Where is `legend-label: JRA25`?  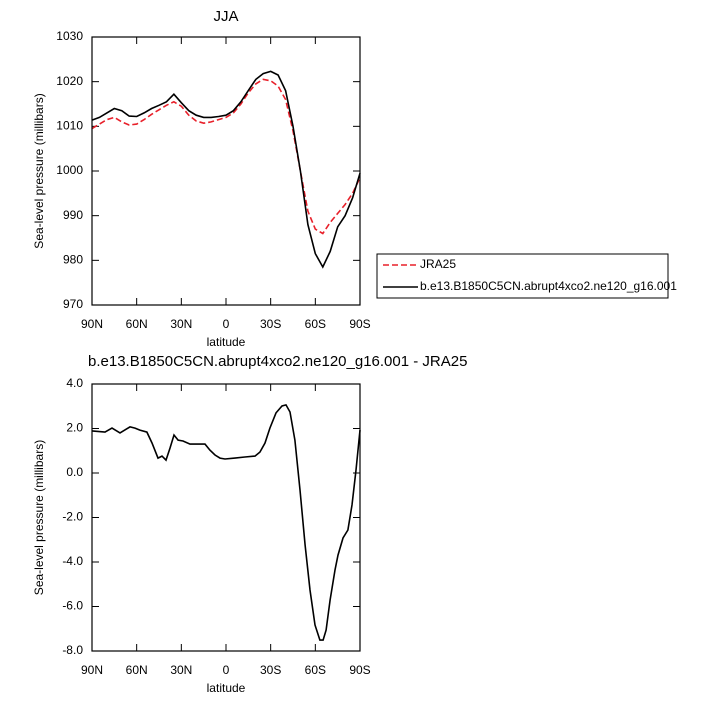
legend-label: JRA25 is located at coordinates (438, 264).